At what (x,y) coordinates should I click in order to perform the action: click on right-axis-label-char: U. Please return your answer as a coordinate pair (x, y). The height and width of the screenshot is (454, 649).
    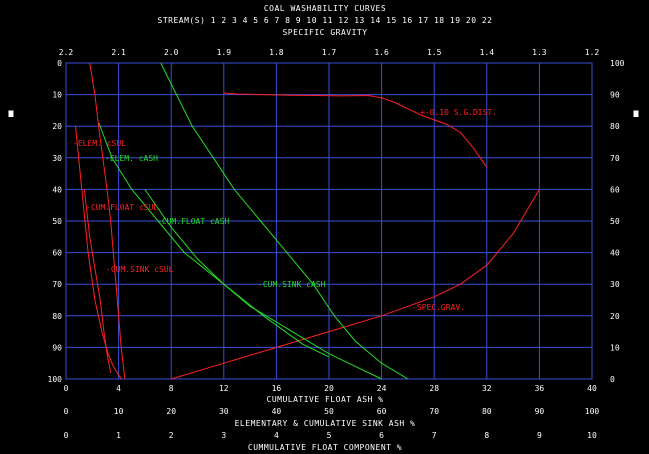
    Looking at the image, I should click on (636, 115).